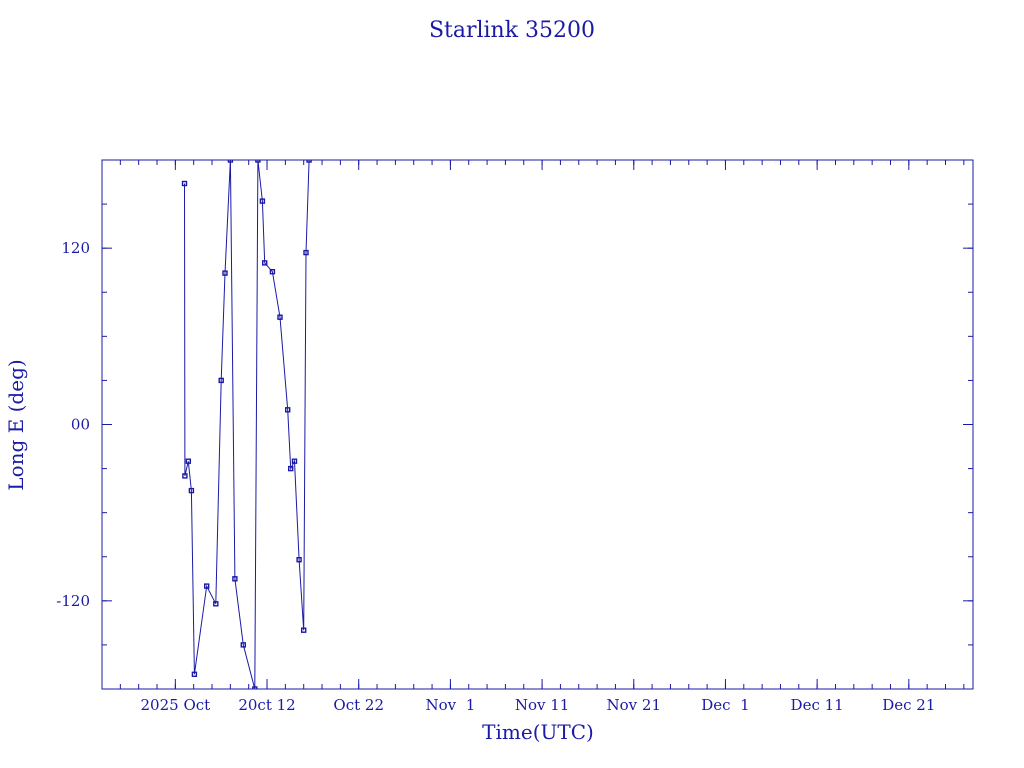 The width and height of the screenshot is (1024, 768). I want to click on x-tick-label: 2025 Oct, so click(176, 705).